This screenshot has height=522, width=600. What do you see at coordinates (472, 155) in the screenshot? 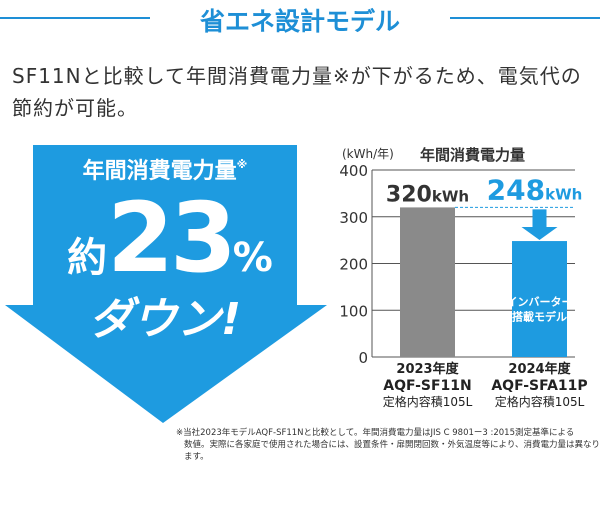
I see `chart-title: 年間消費電力量` at bounding box center [472, 155].